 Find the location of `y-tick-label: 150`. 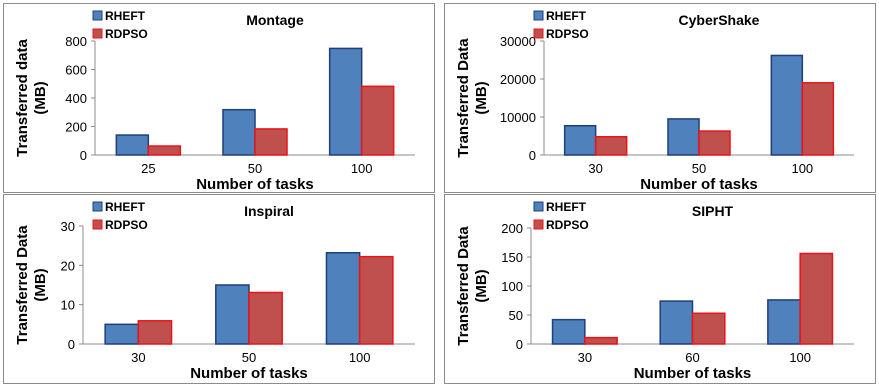

y-tick-label: 150 is located at coordinates (512, 257).